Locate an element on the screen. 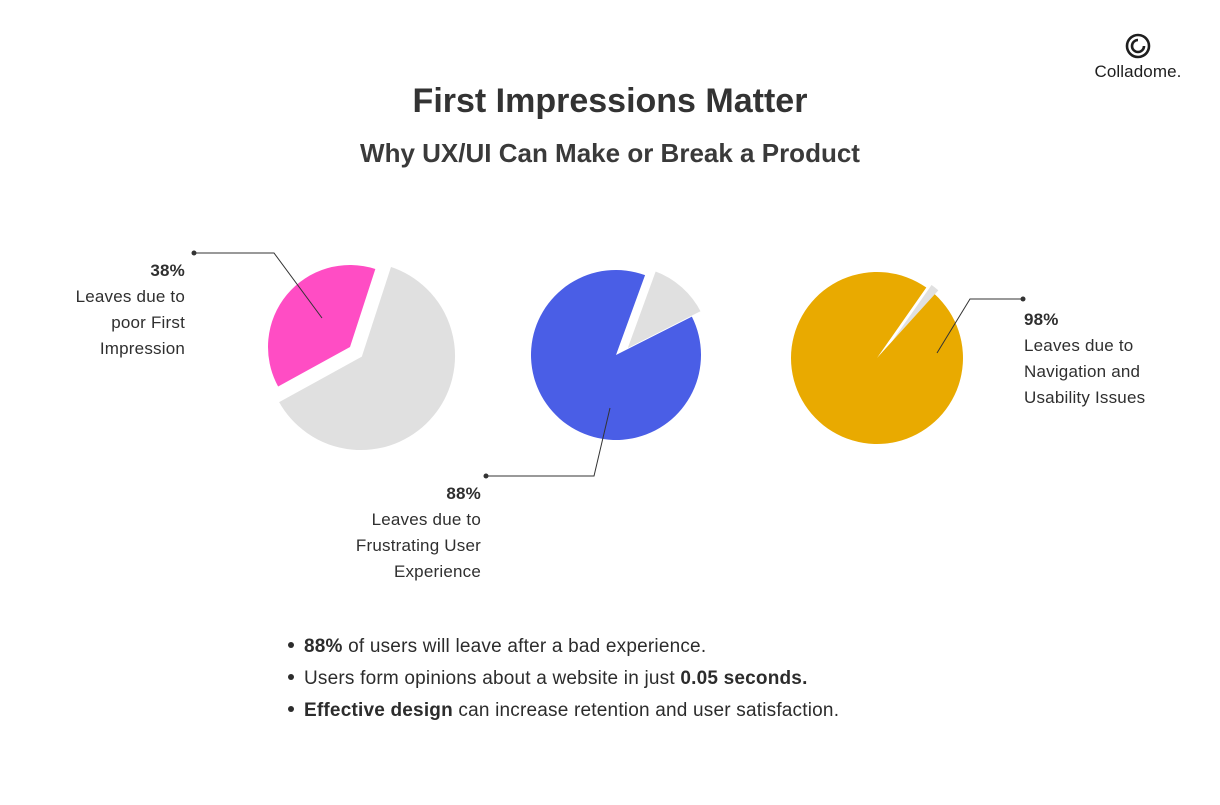 This screenshot has height=805, width=1220. pie-1-percent: 38% is located at coordinates (167, 270).